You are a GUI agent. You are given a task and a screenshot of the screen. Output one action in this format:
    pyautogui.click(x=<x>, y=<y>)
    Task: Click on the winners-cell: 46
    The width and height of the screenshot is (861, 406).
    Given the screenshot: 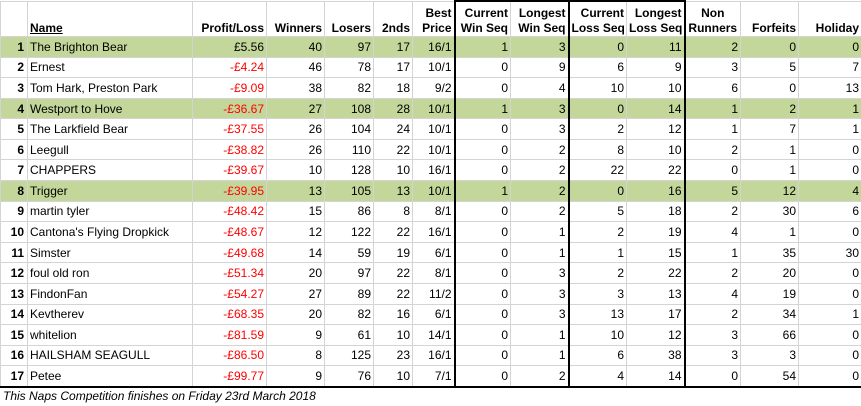 What is the action you would take?
    pyautogui.click(x=295, y=67)
    